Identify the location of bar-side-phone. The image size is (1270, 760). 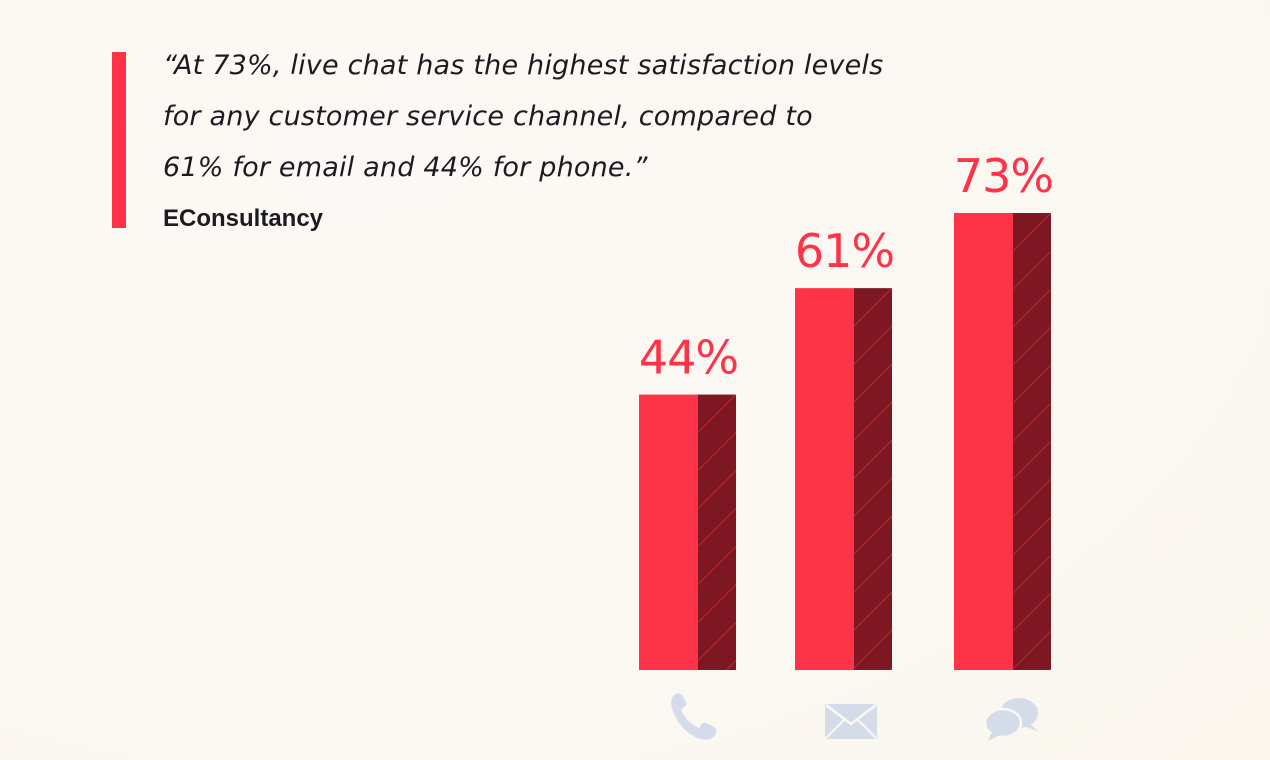
(717, 532).